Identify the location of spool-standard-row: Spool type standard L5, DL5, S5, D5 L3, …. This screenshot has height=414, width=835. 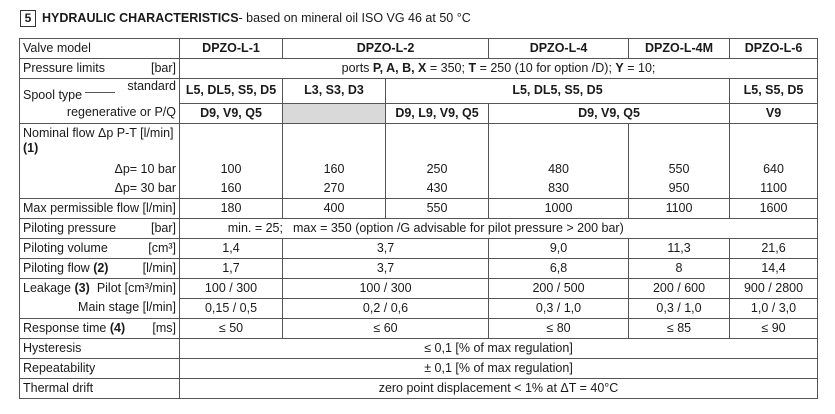
(419, 91).